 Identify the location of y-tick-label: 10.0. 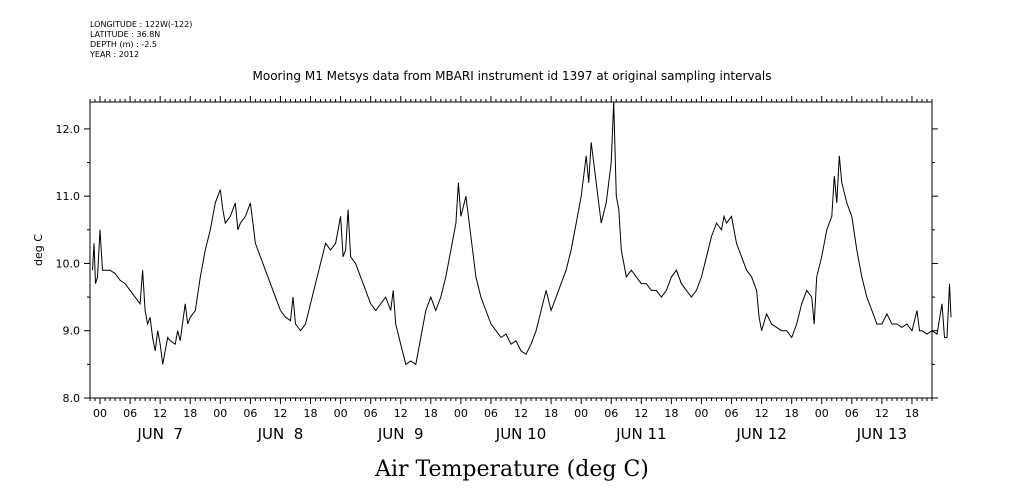
(68, 263).